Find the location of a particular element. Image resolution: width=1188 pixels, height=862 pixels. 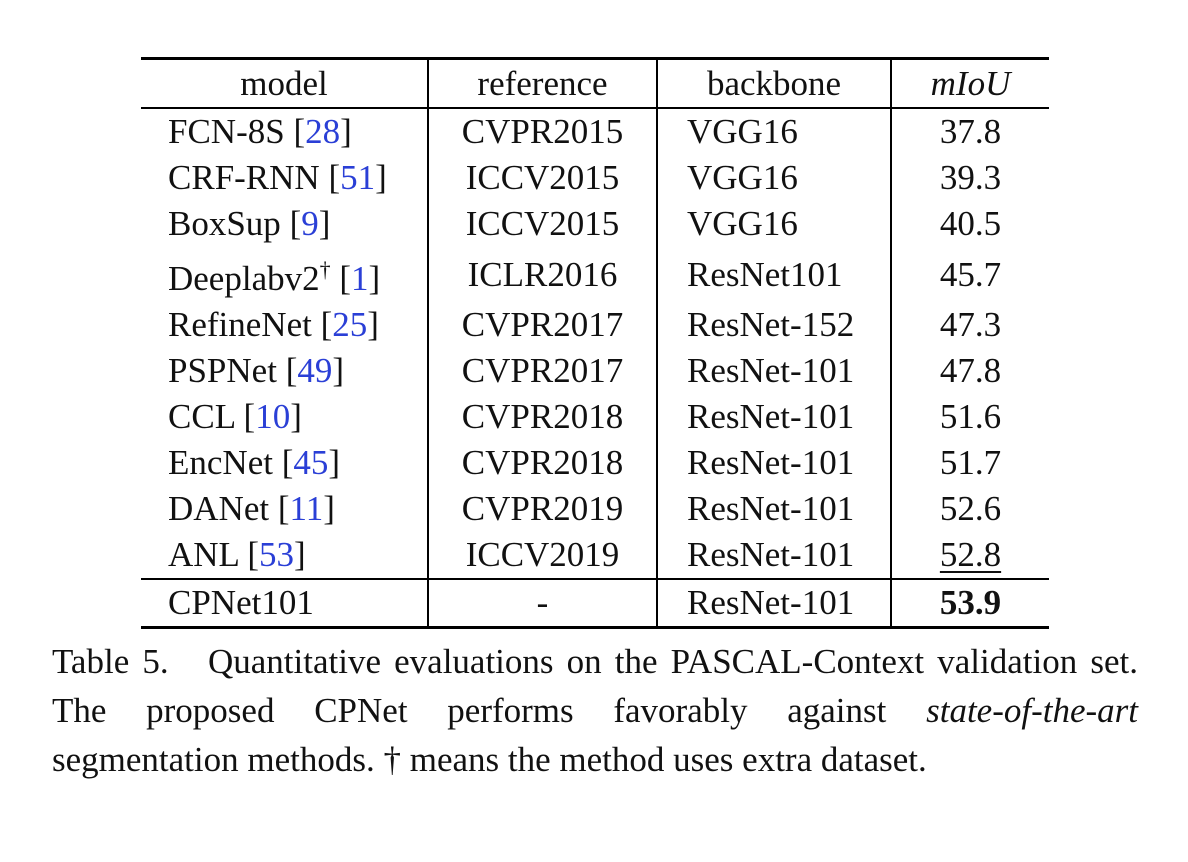

citation-link: 49 is located at coordinates (315, 370).